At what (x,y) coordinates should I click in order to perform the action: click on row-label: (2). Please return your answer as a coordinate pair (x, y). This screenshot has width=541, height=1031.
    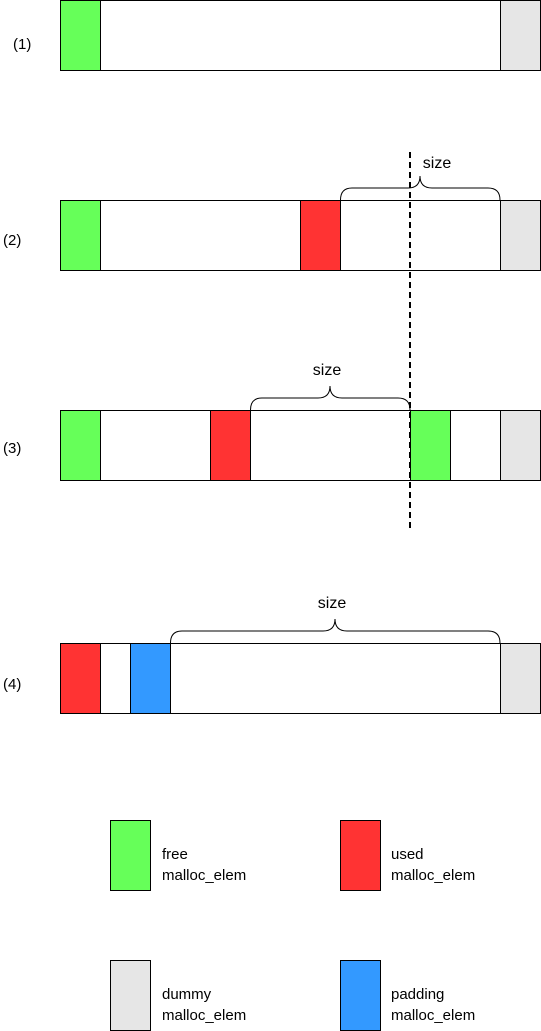
    Looking at the image, I should click on (12, 240).